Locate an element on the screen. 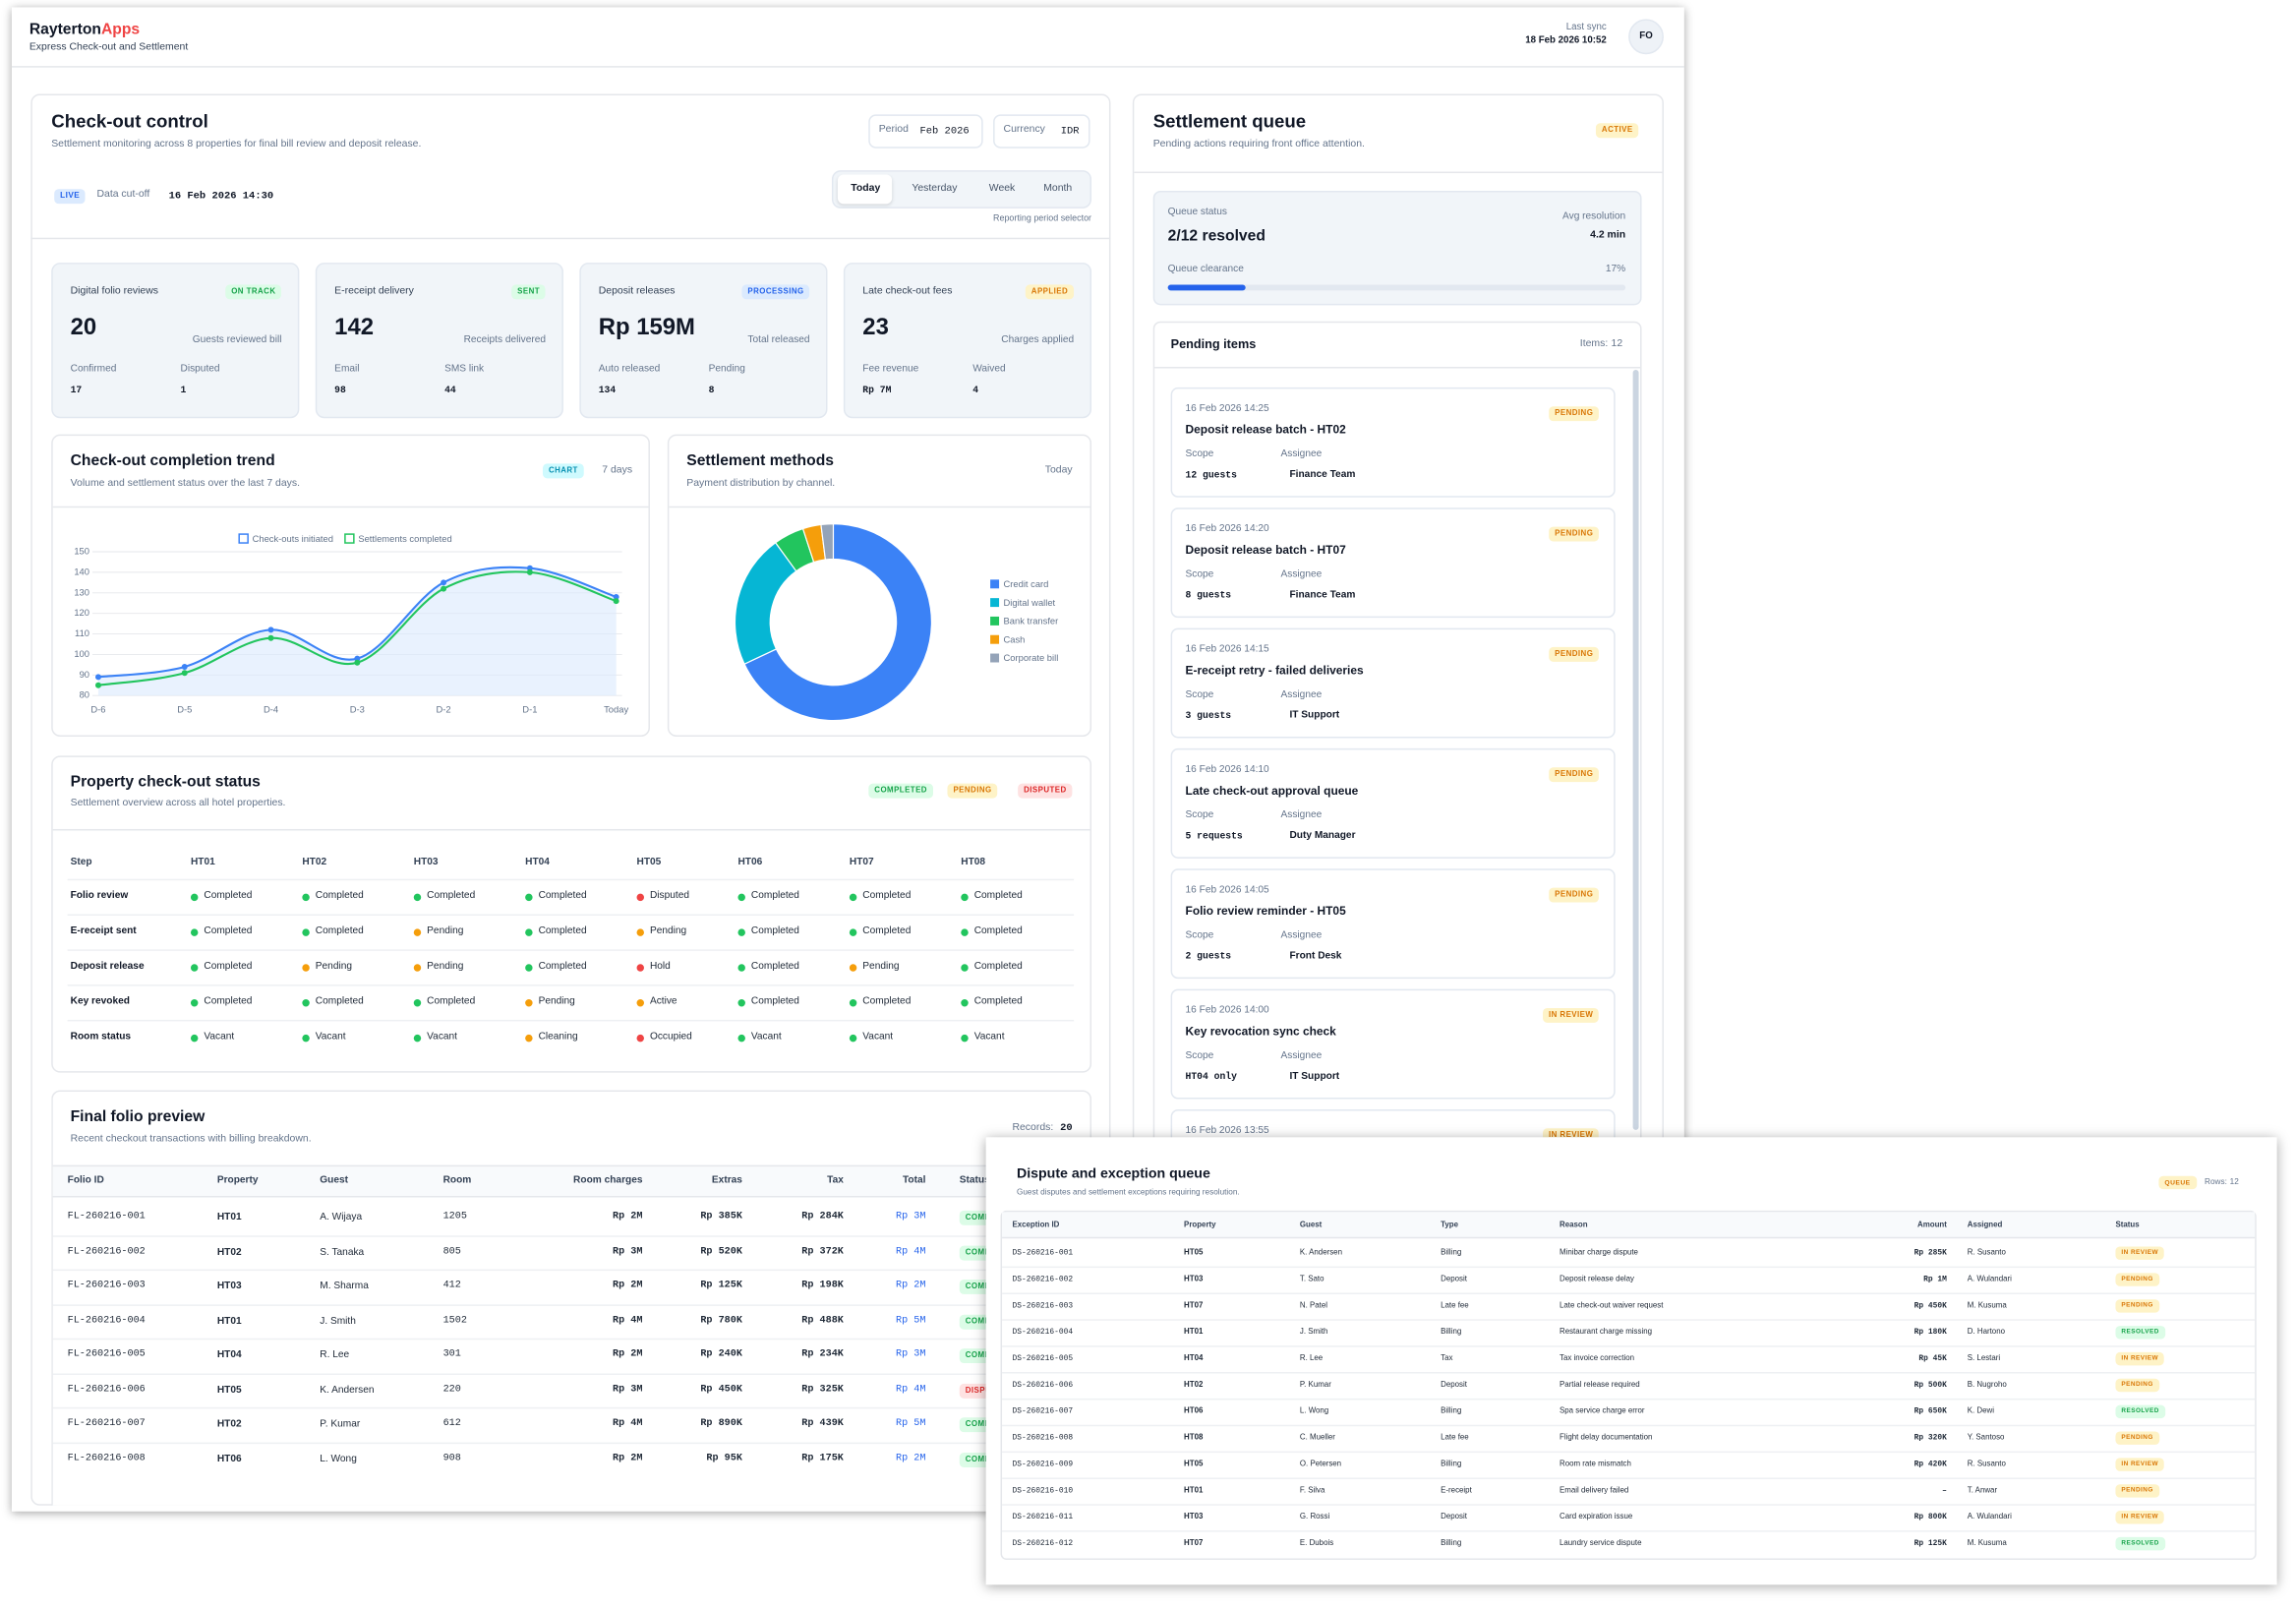 The height and width of the screenshot is (1610, 2296). cell: 1205 is located at coordinates (454, 1216).